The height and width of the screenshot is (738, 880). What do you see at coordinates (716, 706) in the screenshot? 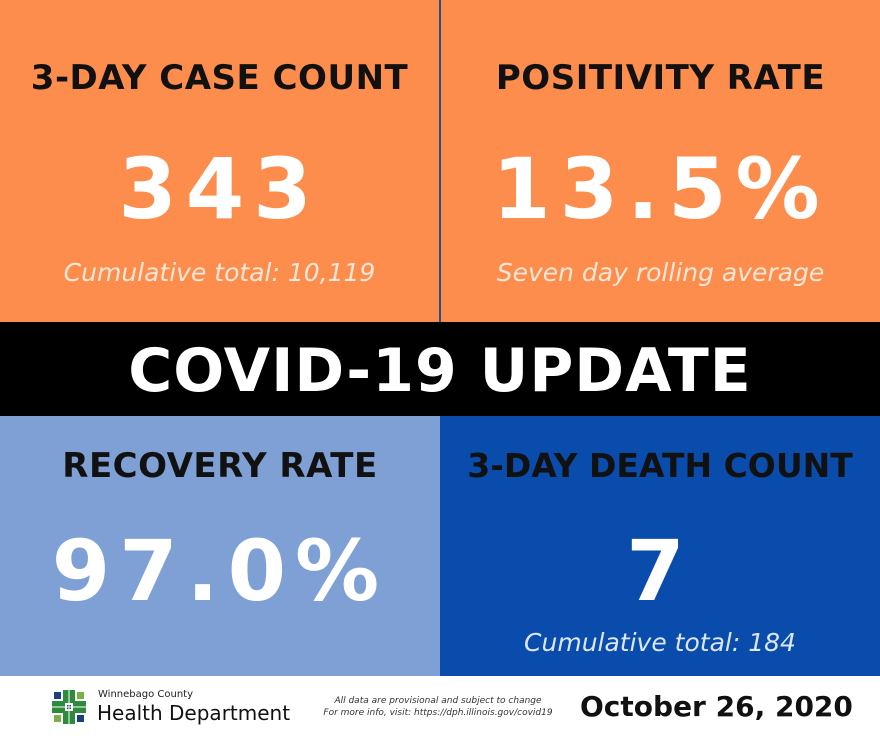
I see `update-date: October 26, 2020` at bounding box center [716, 706].